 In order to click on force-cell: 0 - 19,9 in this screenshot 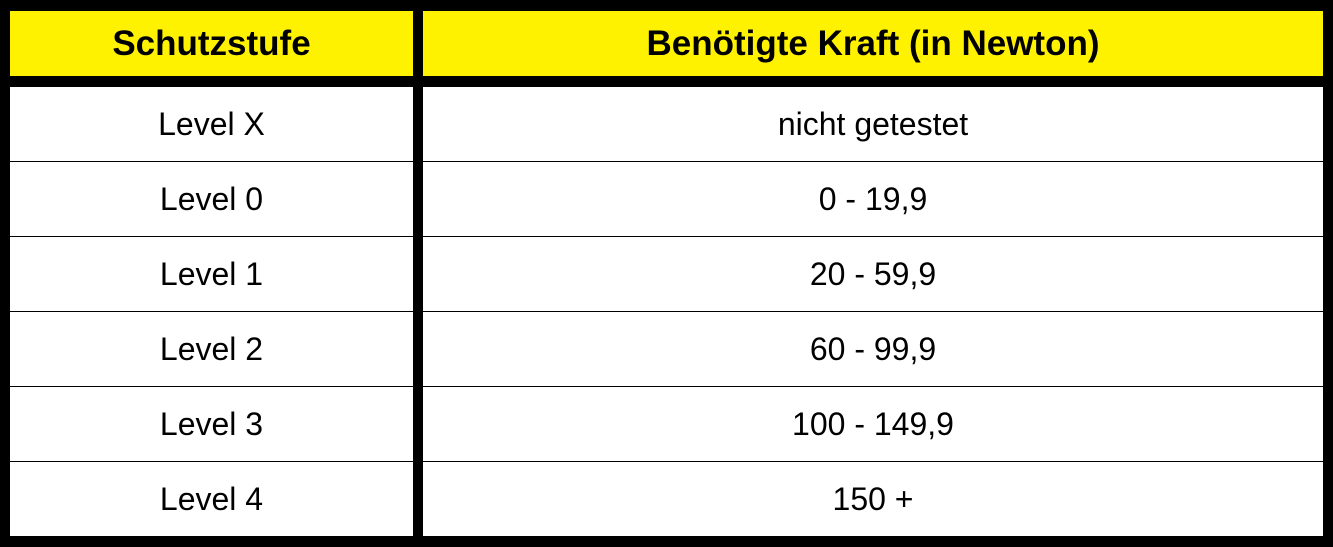, I will do `click(873, 199)`.